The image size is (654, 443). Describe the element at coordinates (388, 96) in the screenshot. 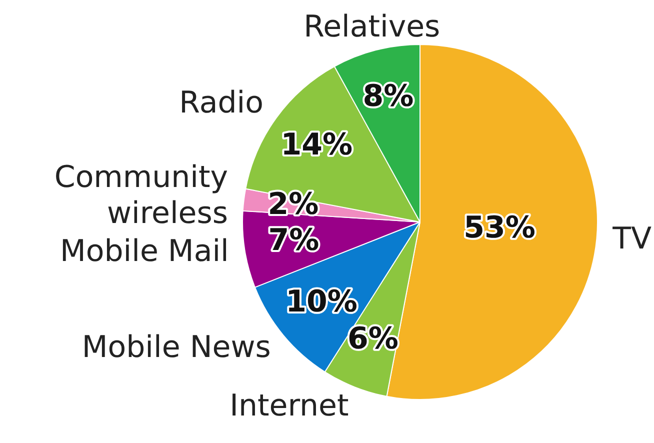

I see `data-label: 8%` at that location.